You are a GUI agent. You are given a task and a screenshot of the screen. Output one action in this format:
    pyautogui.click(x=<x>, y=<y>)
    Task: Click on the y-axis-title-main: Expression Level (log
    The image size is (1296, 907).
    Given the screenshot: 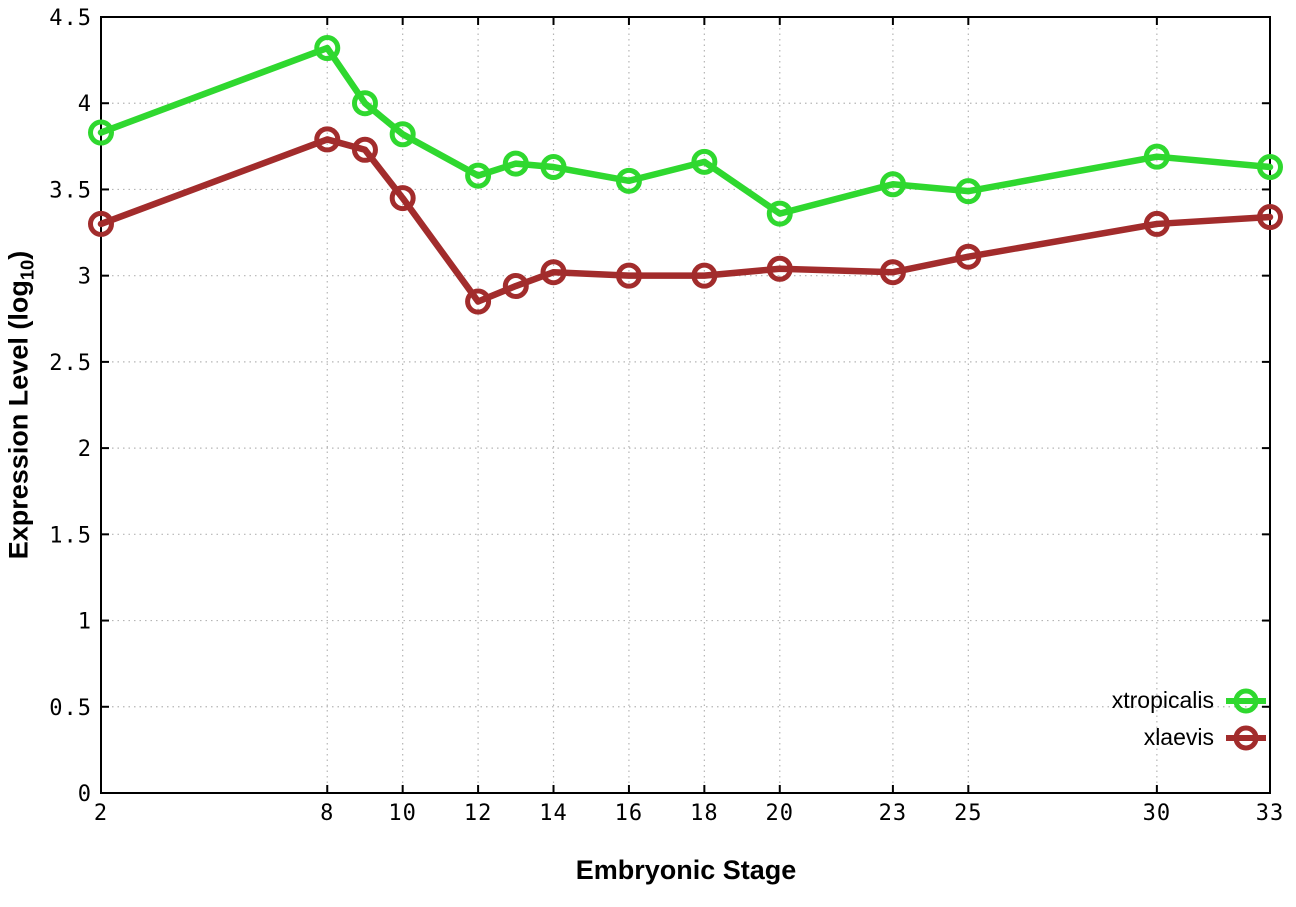 What is the action you would take?
    pyautogui.click(x=18, y=420)
    